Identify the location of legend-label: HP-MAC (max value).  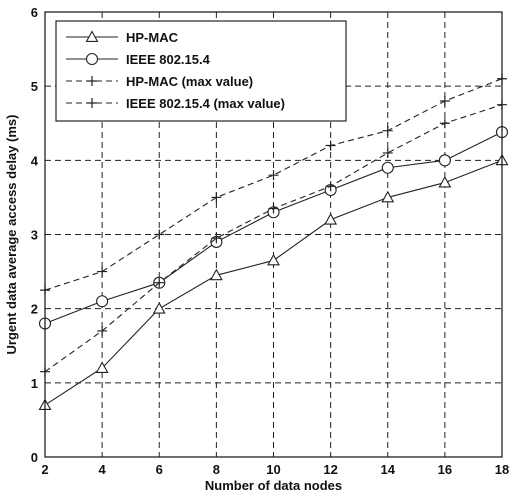
(189, 81).